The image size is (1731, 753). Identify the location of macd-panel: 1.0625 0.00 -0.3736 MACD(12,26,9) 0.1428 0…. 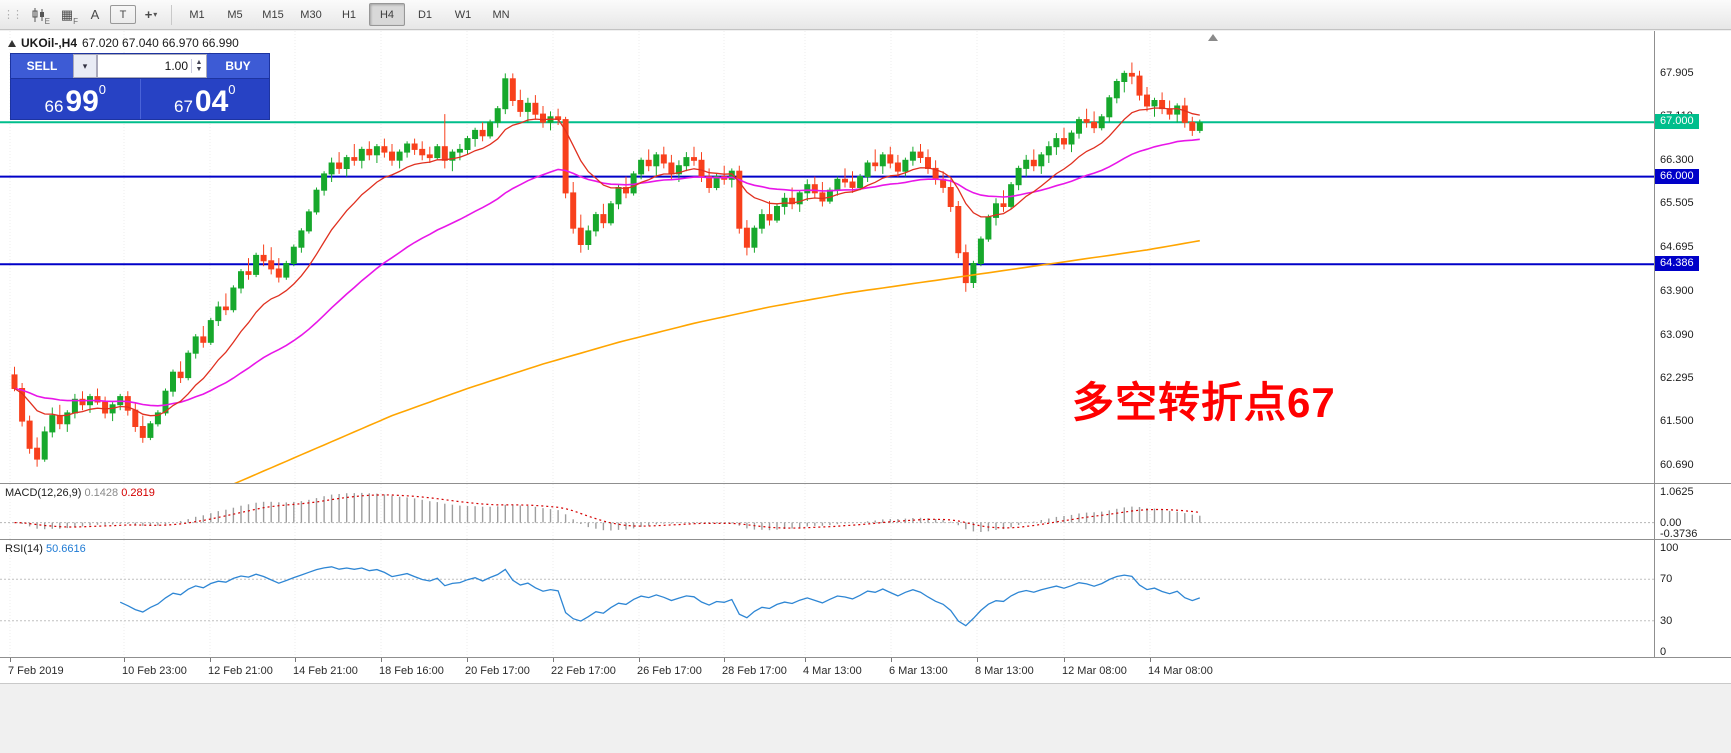
(865, 511).